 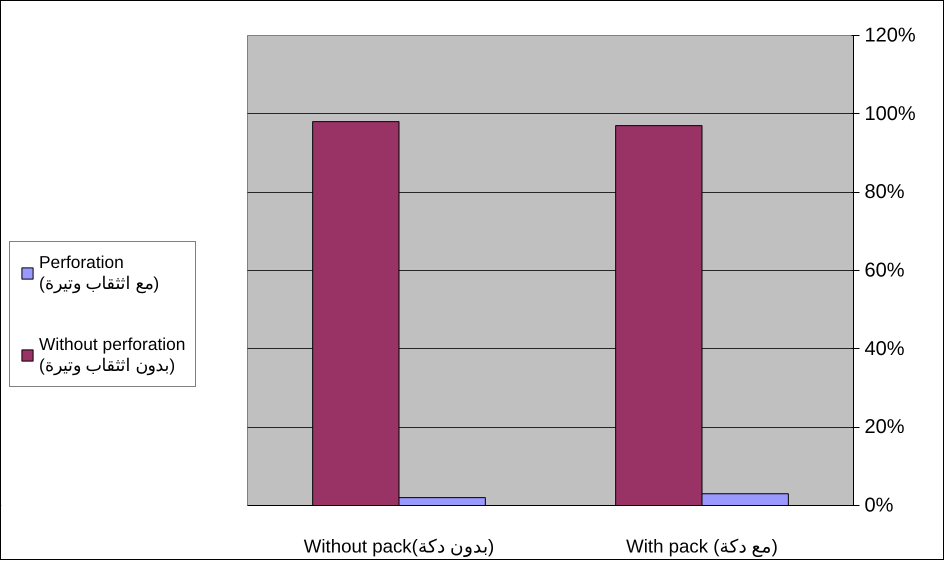 I want to click on legend-label: Without perforation (بدون اثثقاب وتيرة), so click(x=112, y=355).